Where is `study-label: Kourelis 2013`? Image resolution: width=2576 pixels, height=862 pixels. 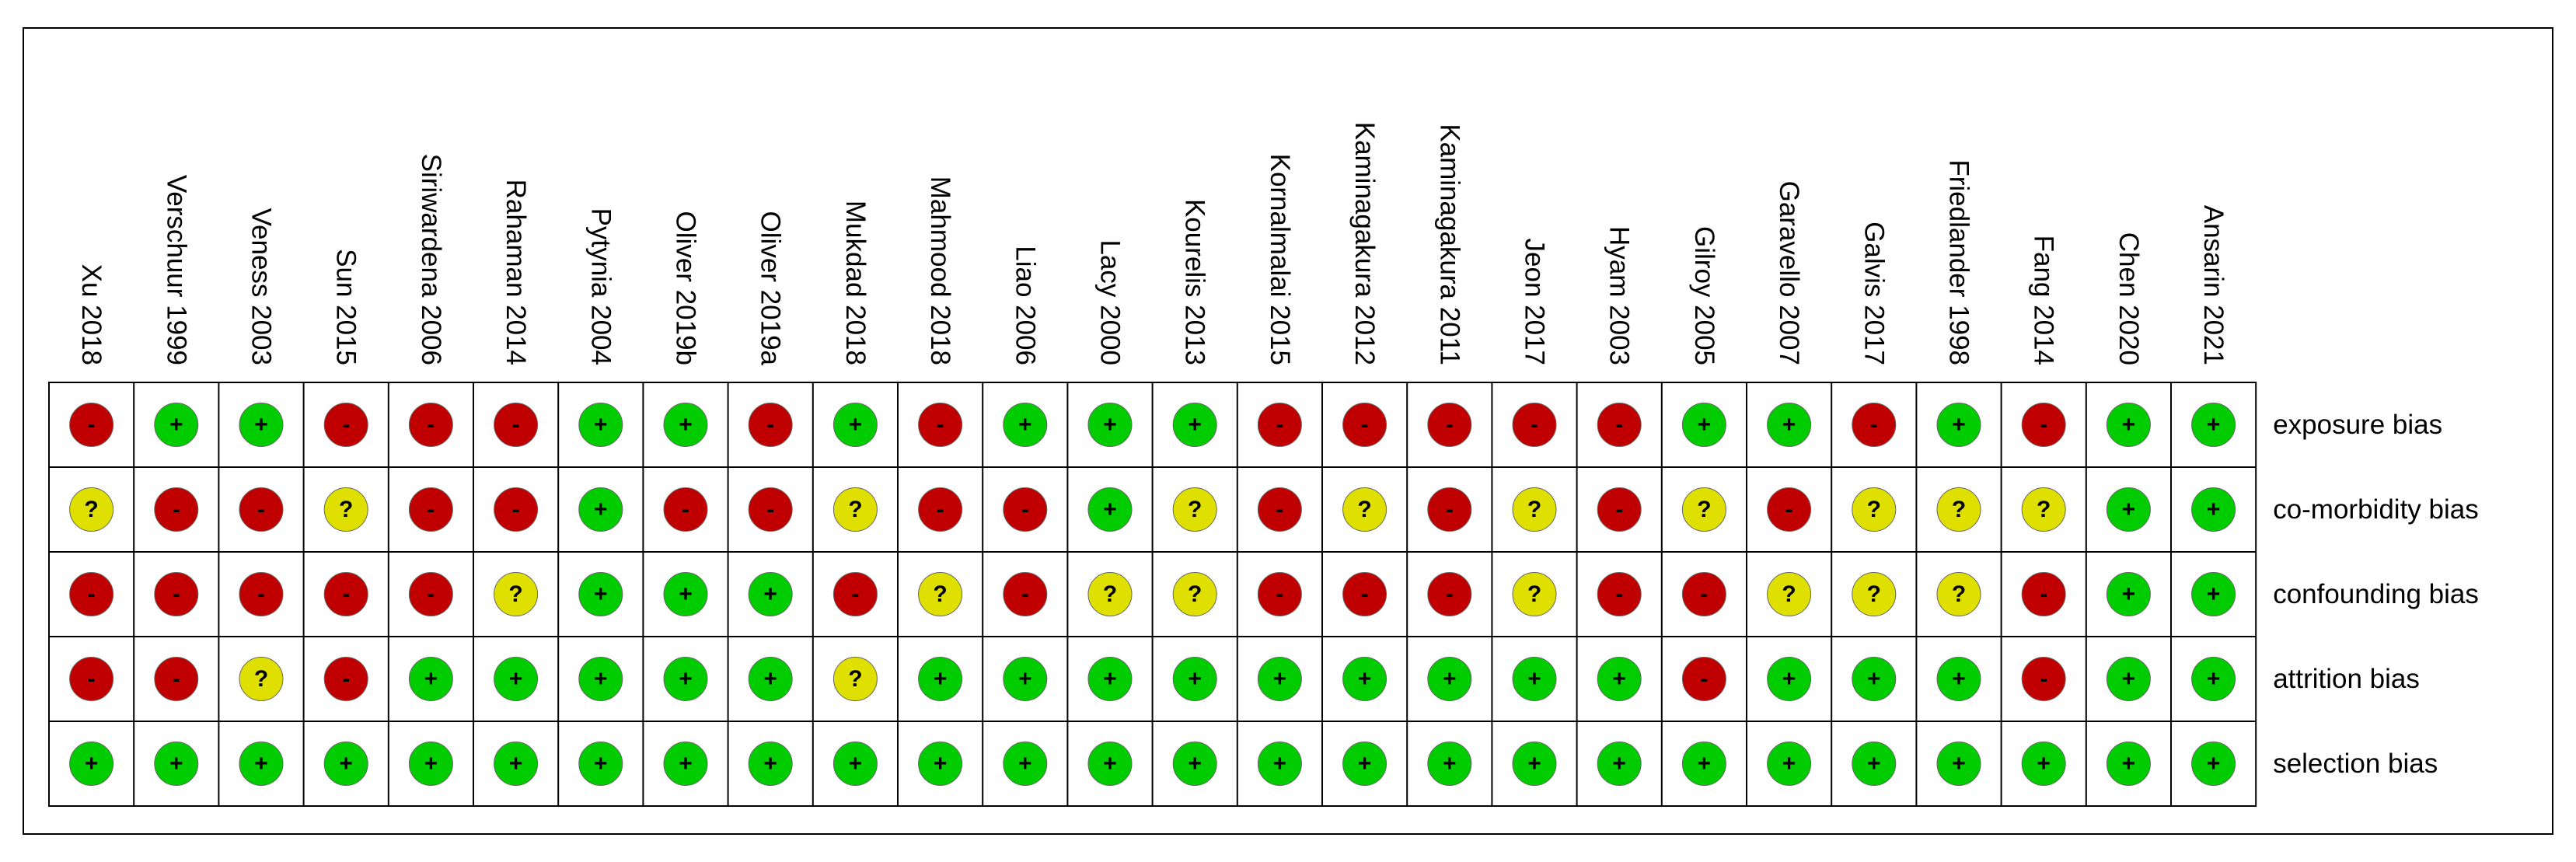
study-label: Kourelis 2013 is located at coordinates (1195, 282).